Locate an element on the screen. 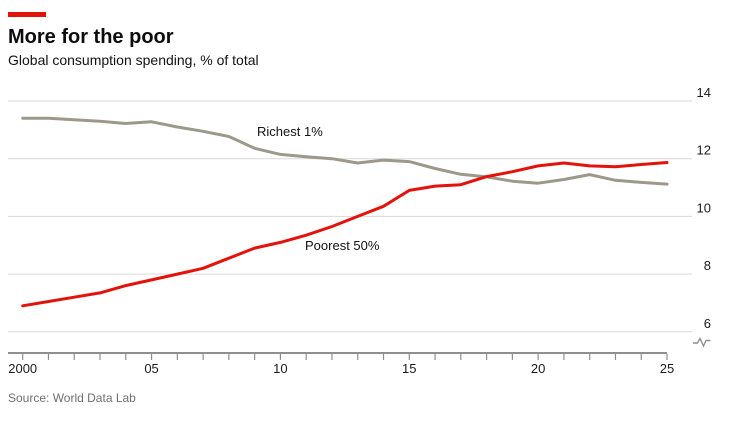 This screenshot has height=423, width=731. series-label-poorest: Poorest 50% is located at coordinates (342, 245).